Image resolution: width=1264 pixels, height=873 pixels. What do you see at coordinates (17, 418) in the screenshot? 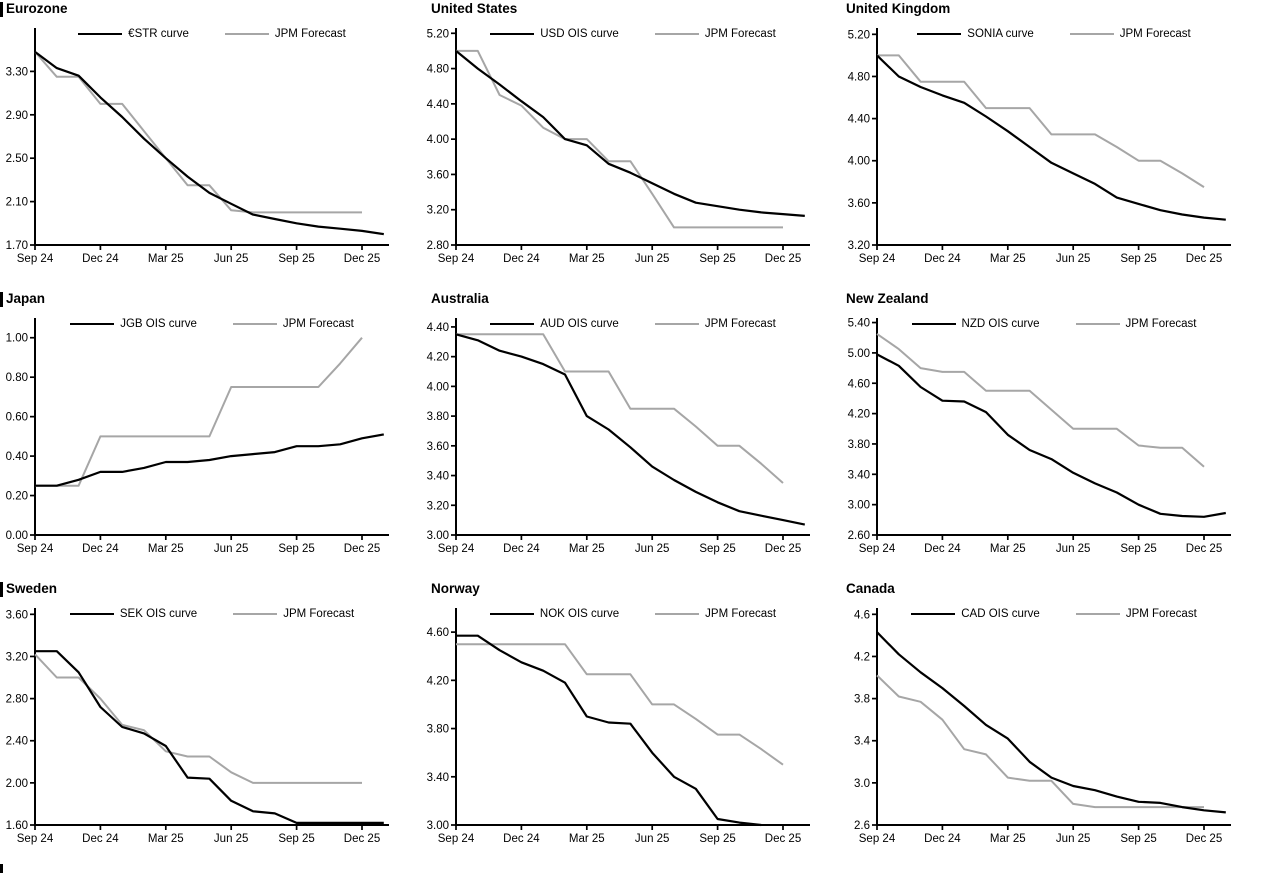
I see `svg-text: 0.60` at bounding box center [17, 418].